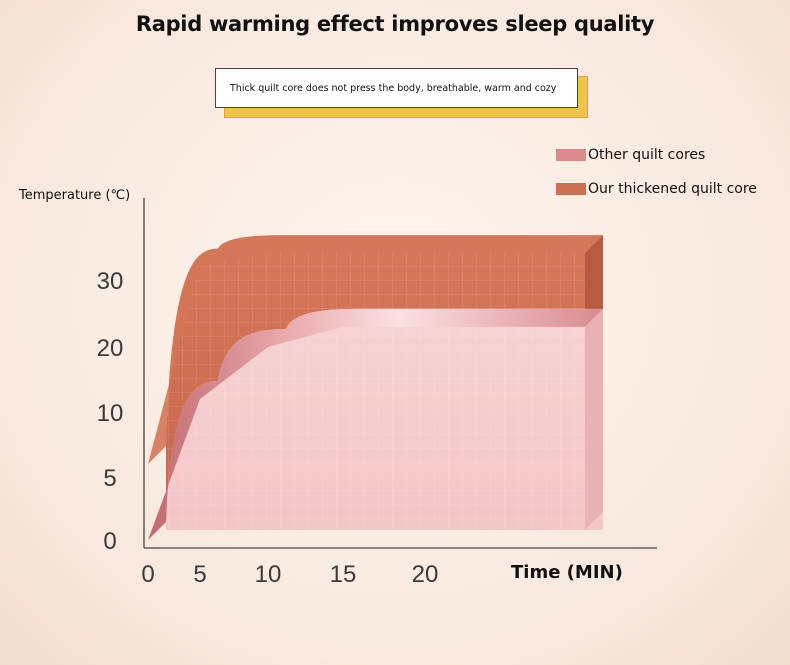 This screenshot has height=665, width=790. Describe the element at coordinates (268, 574) in the screenshot. I see `x-tick-label: 10` at that location.